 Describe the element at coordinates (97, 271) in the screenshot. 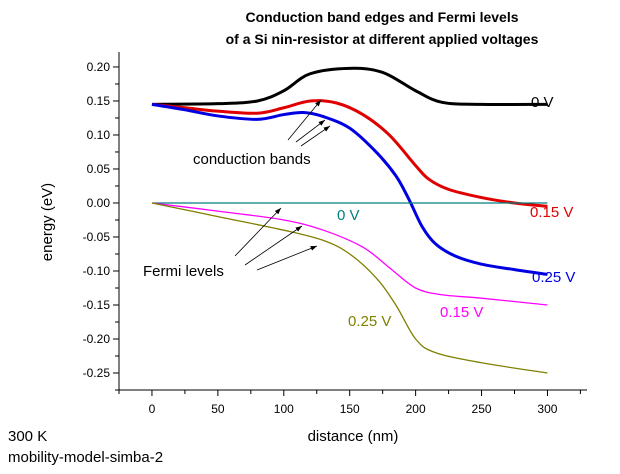

I see `y-tick-label: -0.10` at that location.